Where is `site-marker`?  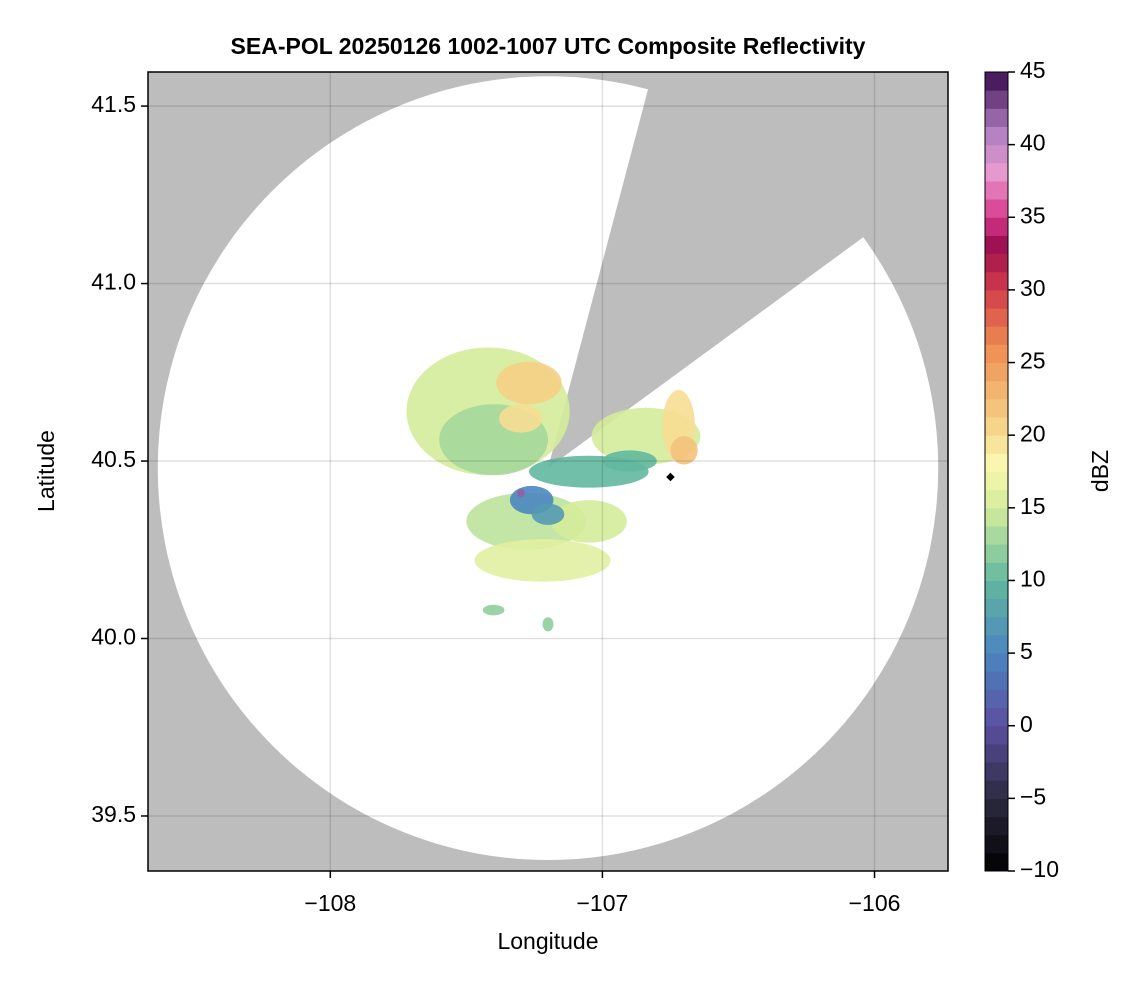 site-marker is located at coordinates (670, 477).